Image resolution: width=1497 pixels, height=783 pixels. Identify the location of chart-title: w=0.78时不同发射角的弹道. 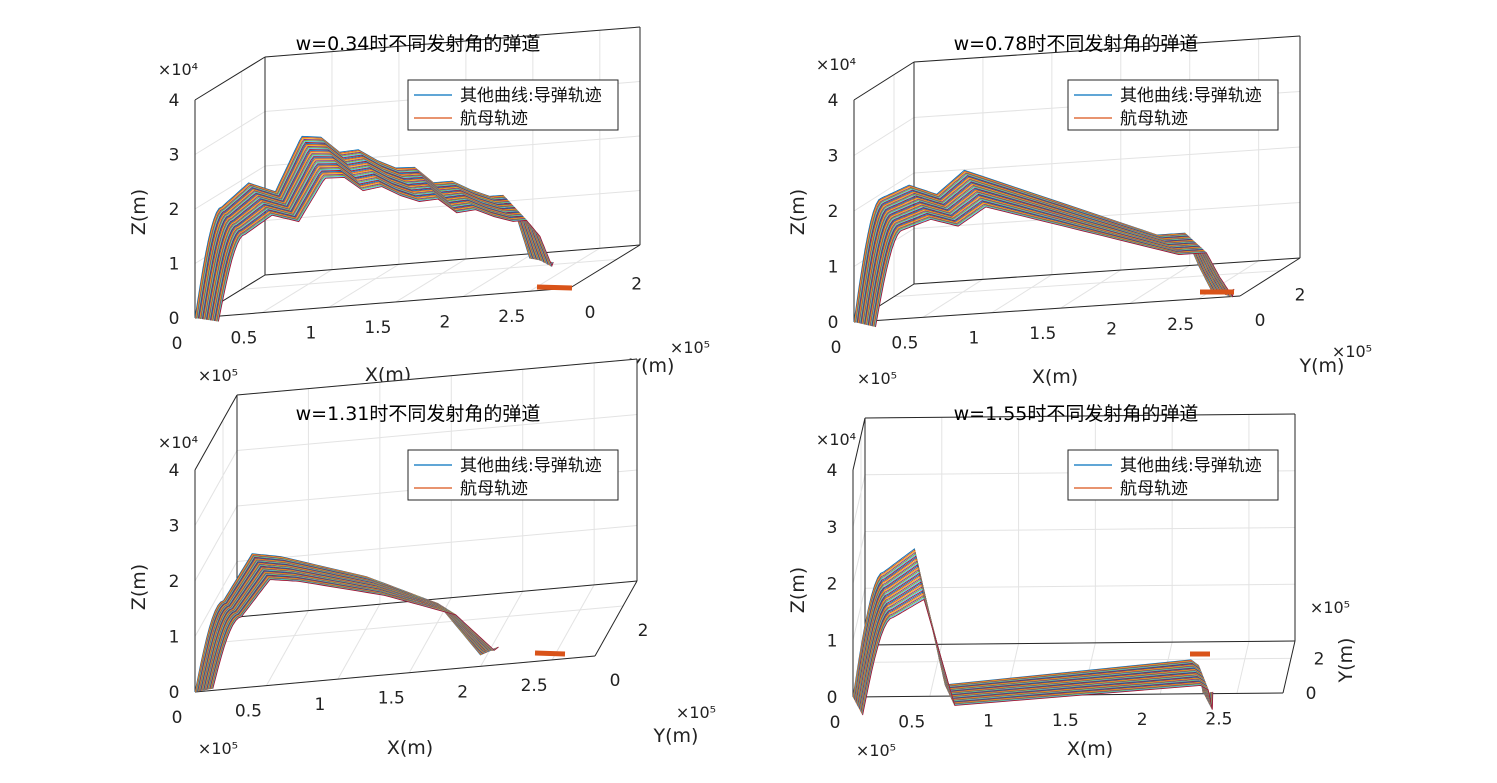
(1076, 44).